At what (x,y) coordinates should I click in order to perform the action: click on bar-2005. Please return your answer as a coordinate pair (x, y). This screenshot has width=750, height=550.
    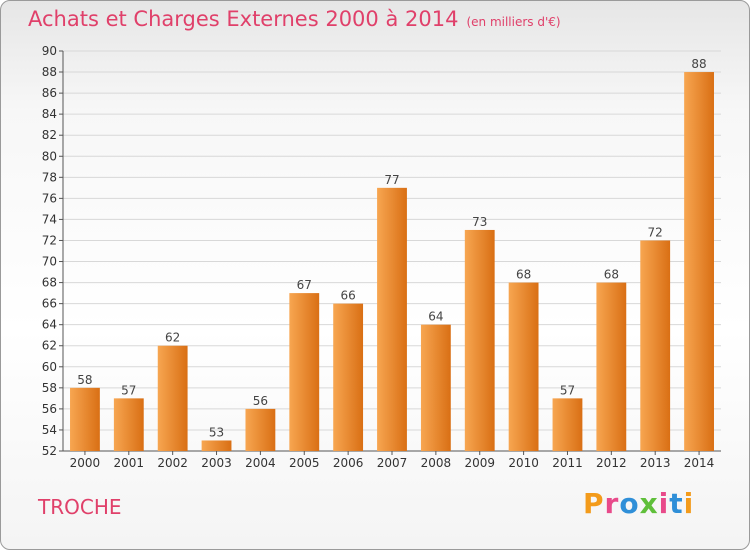
    Looking at the image, I should click on (304, 372).